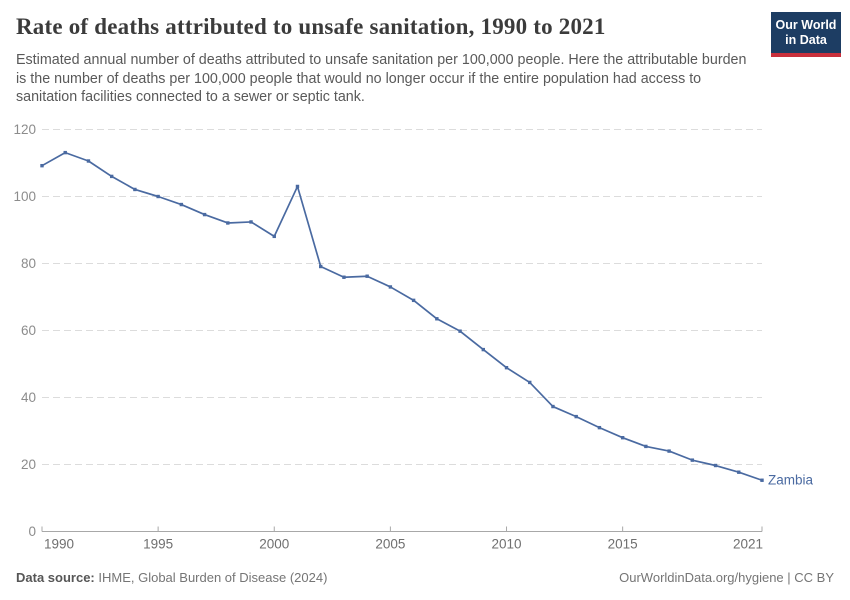  I want to click on y-axis-tick-label: 40, so click(28, 397).